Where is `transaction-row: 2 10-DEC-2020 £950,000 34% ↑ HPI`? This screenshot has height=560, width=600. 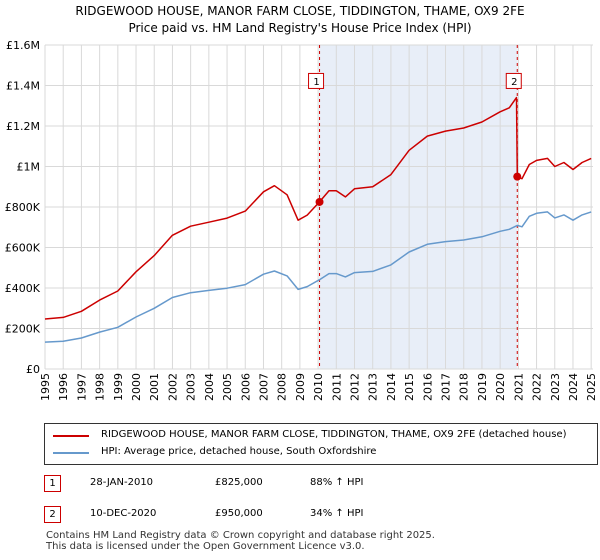
transaction-row: 2 10-DEC-2020 £950,000 34% ↑ HPI is located at coordinates (300, 517).